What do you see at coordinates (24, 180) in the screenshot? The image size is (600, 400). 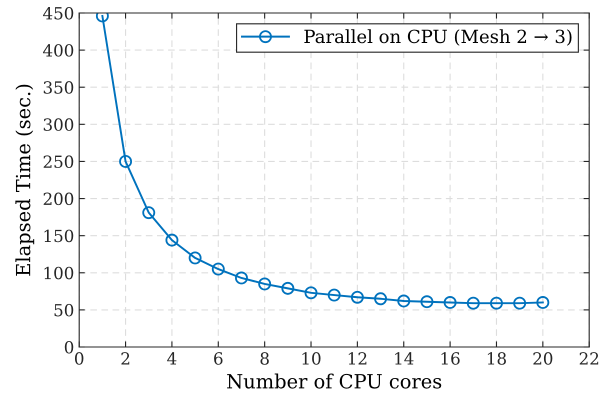 I see `y-axis-title: Elapsed Time (sec.)` at bounding box center [24, 180].